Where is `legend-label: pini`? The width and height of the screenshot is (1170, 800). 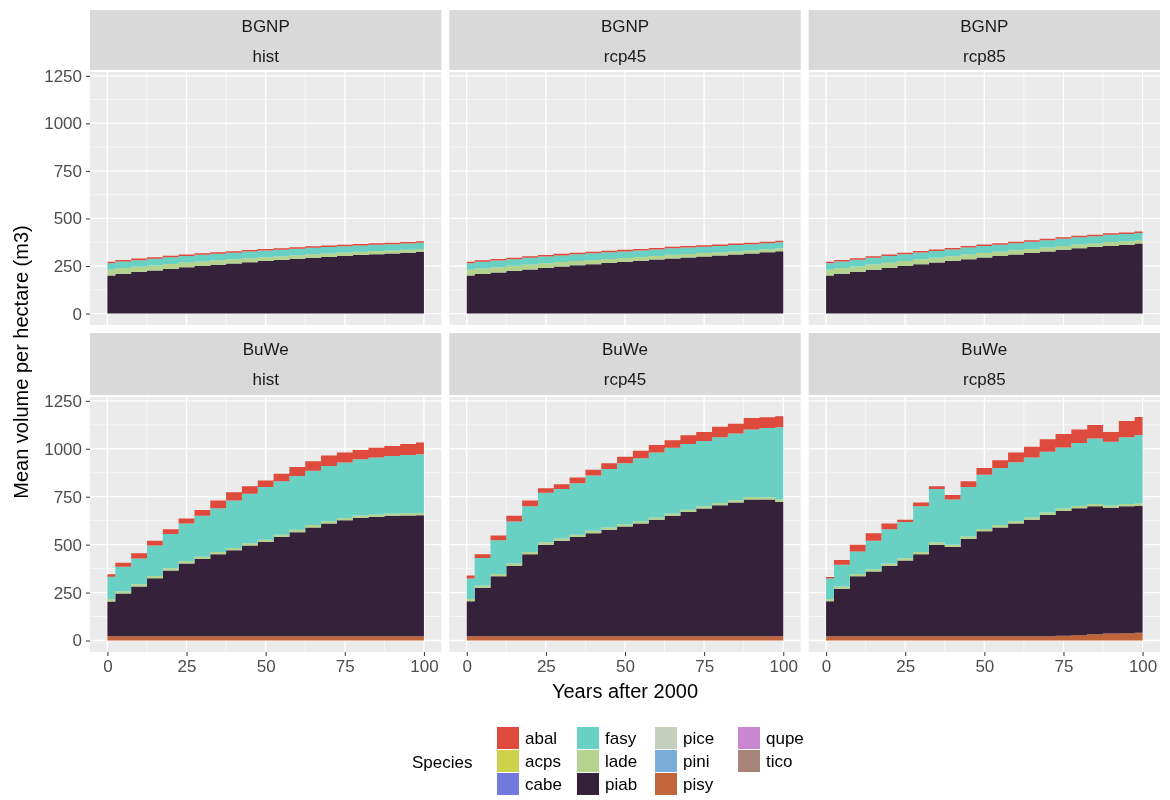 legend-label: pini is located at coordinates (696, 761).